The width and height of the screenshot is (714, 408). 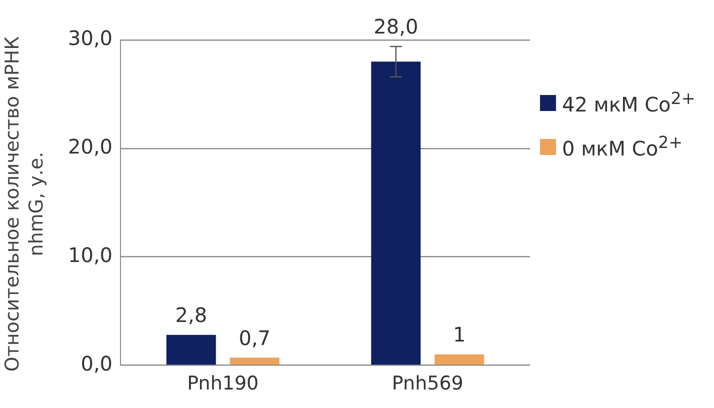 What do you see at coordinates (96, 363) in the screenshot?
I see `y-tick-label: 0,0` at bounding box center [96, 363].